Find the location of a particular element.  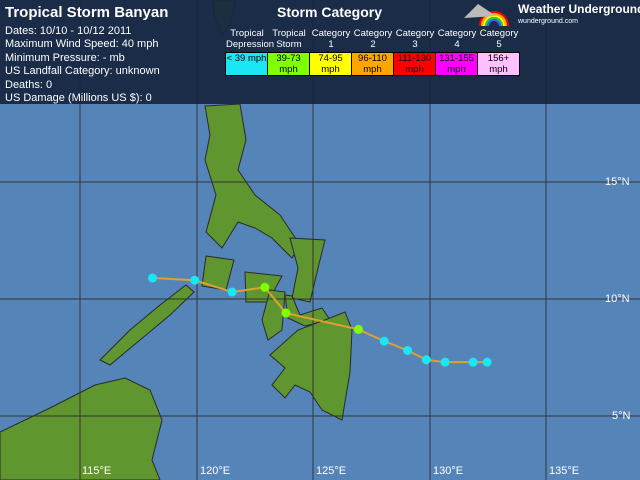

landfall-category: US Landfall Category: unknown is located at coordinates (82, 71).